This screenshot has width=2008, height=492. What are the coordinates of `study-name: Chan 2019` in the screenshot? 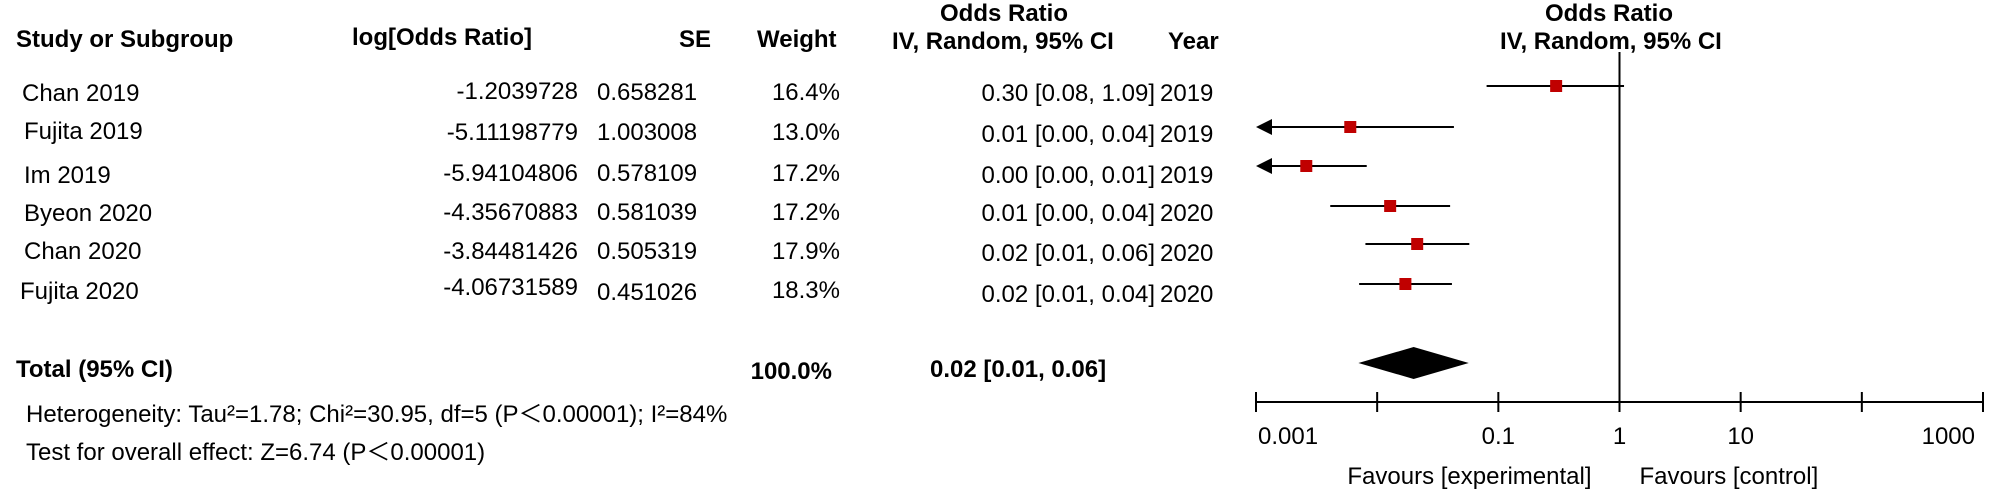 It's located at (81, 93).